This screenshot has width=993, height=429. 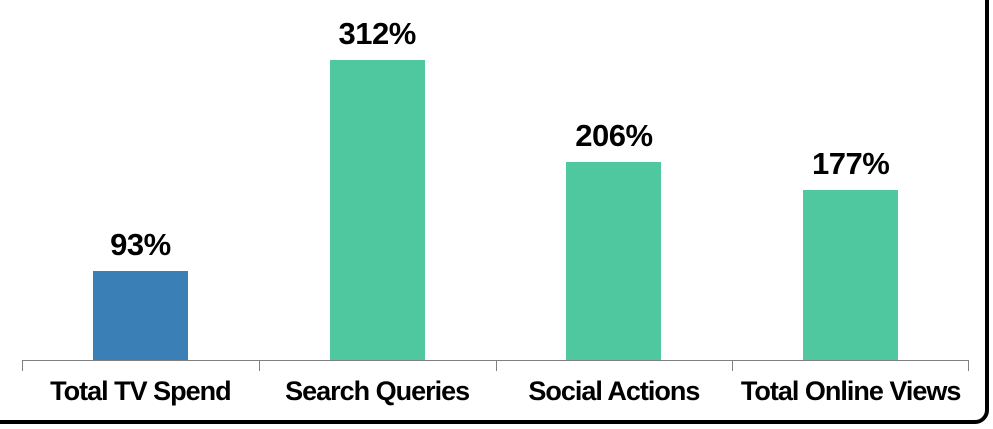 What do you see at coordinates (140, 315) in the screenshot?
I see `bar-total-tv-spend` at bounding box center [140, 315].